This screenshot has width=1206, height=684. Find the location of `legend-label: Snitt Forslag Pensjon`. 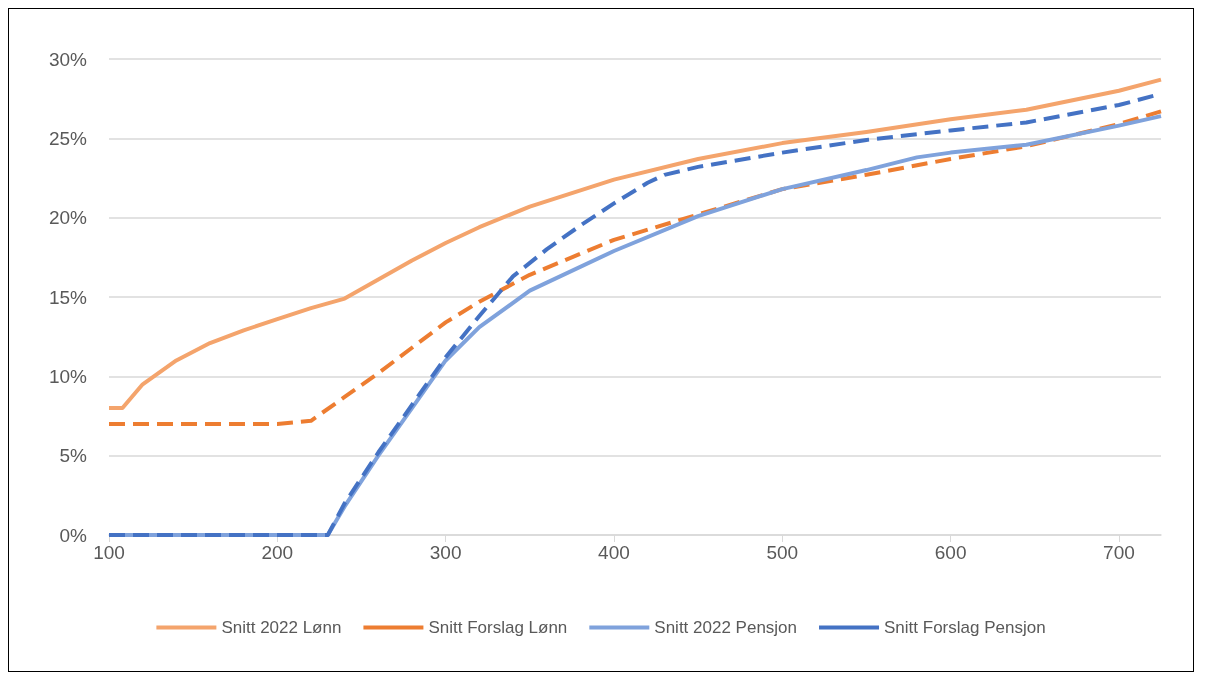

legend-label: Snitt Forslag Pensjon is located at coordinates (965, 627).